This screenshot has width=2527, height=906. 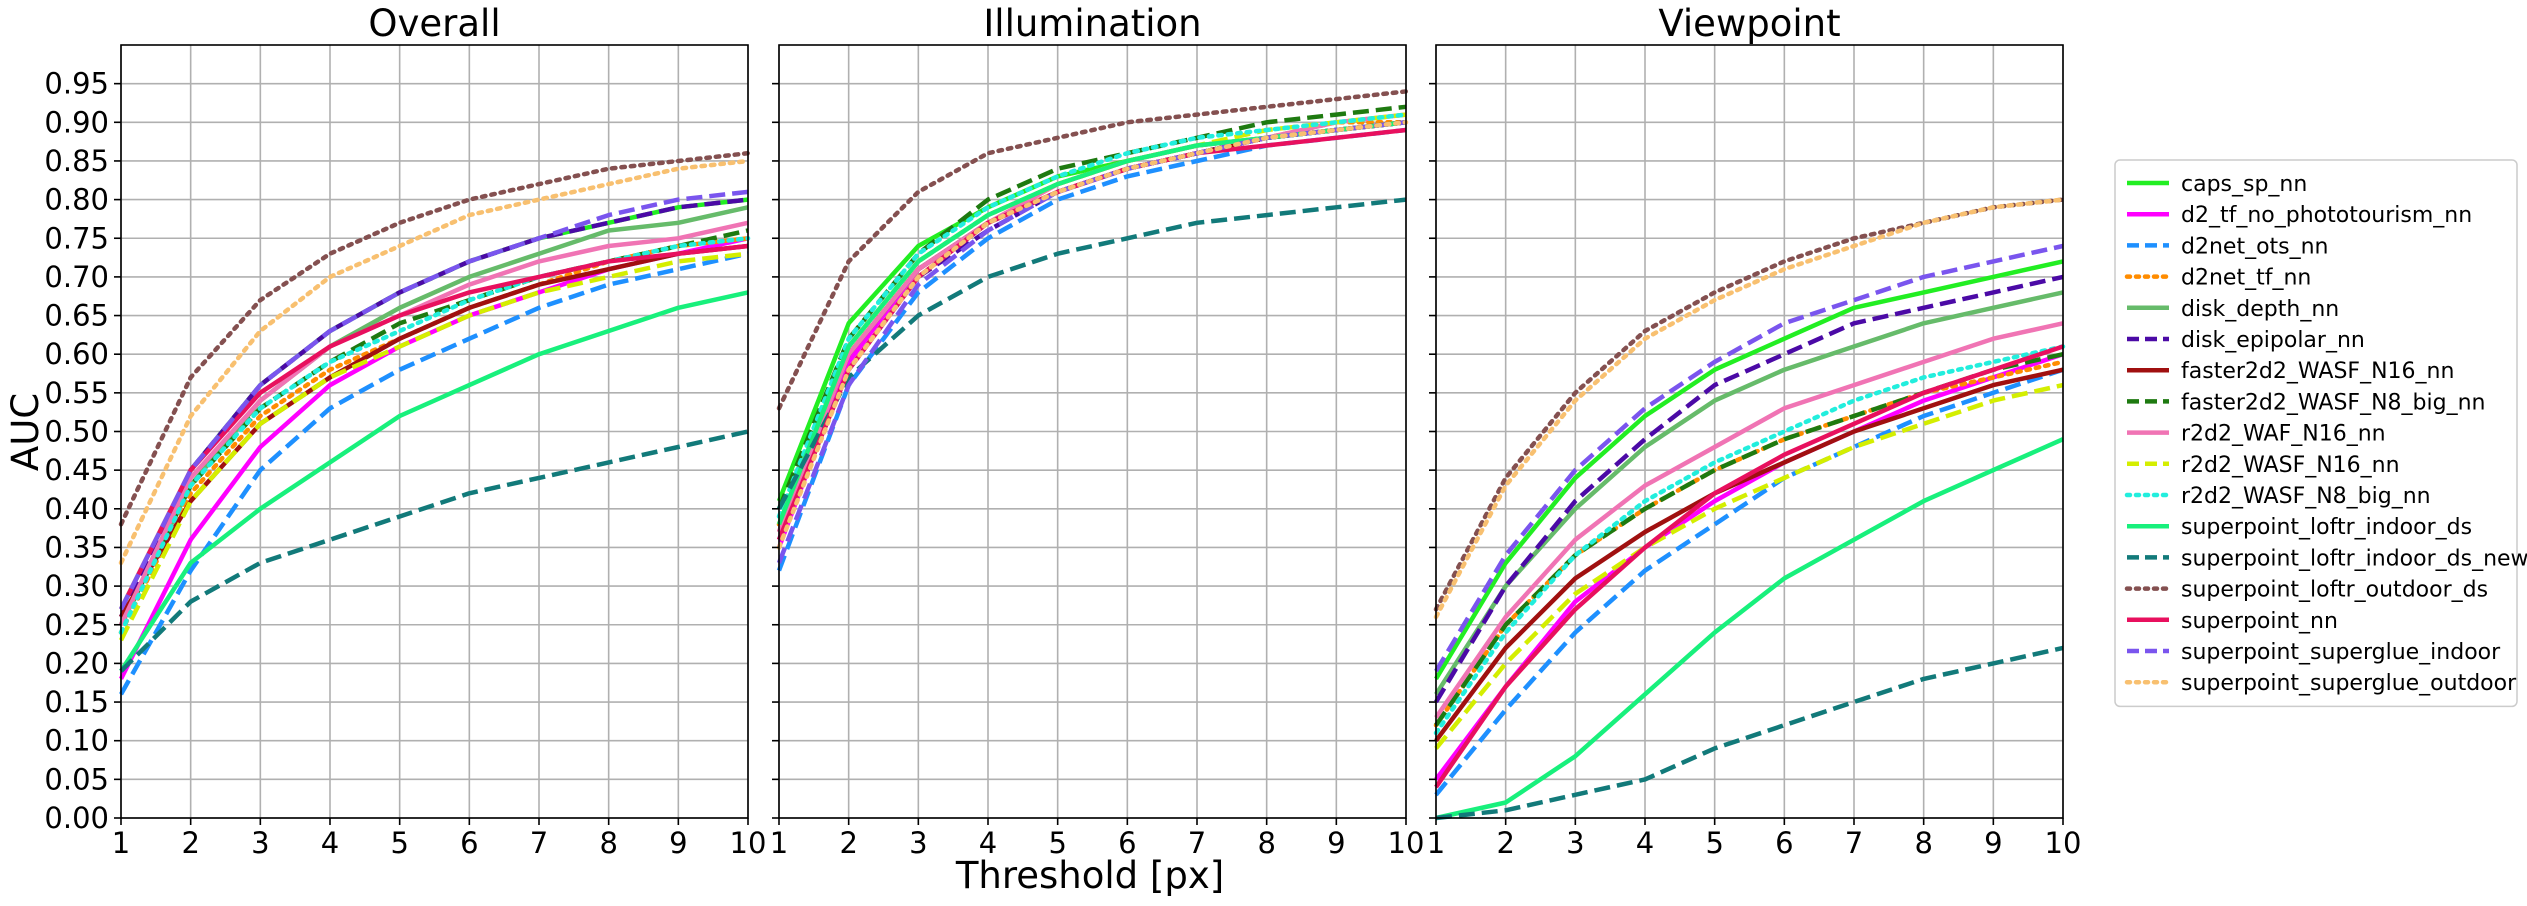 I want to click on y-tick-label: 0.45, so click(x=76, y=470).